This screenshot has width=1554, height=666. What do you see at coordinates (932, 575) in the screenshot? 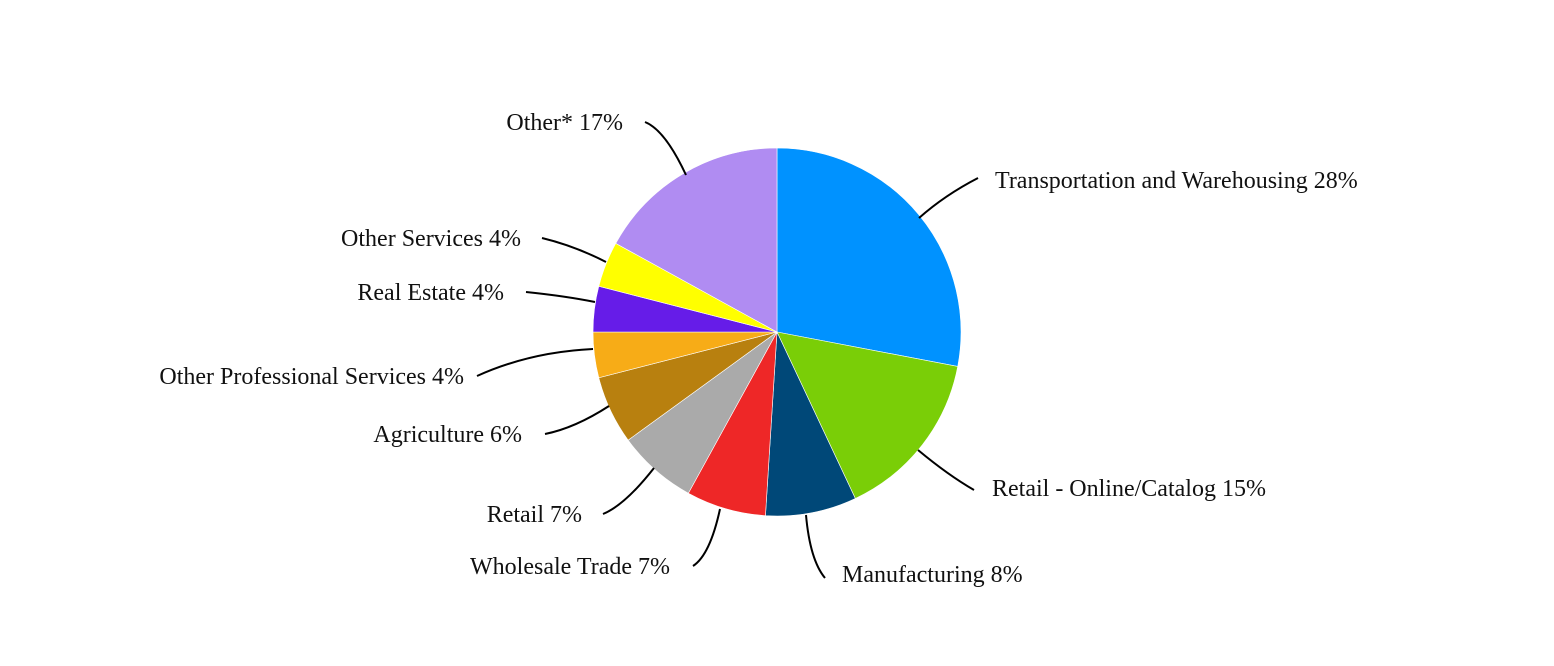
I see `label-manufacturing: Manufacturing 8%` at bounding box center [932, 575].